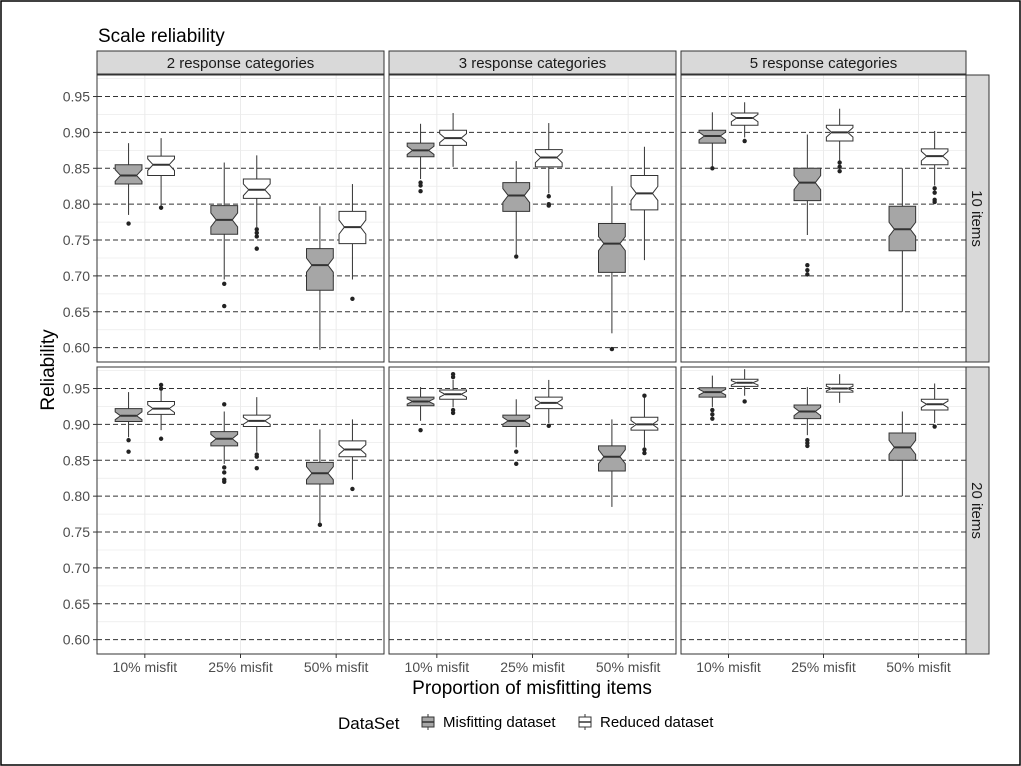 The image size is (1021, 766). I want to click on y-tick-label: 0.60, so click(76, 348).